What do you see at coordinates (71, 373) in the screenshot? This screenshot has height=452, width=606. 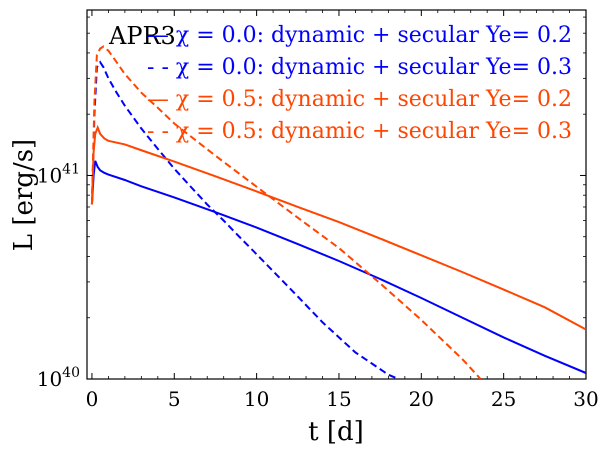 I see `y-tick-exponent: 40` at bounding box center [71, 373].